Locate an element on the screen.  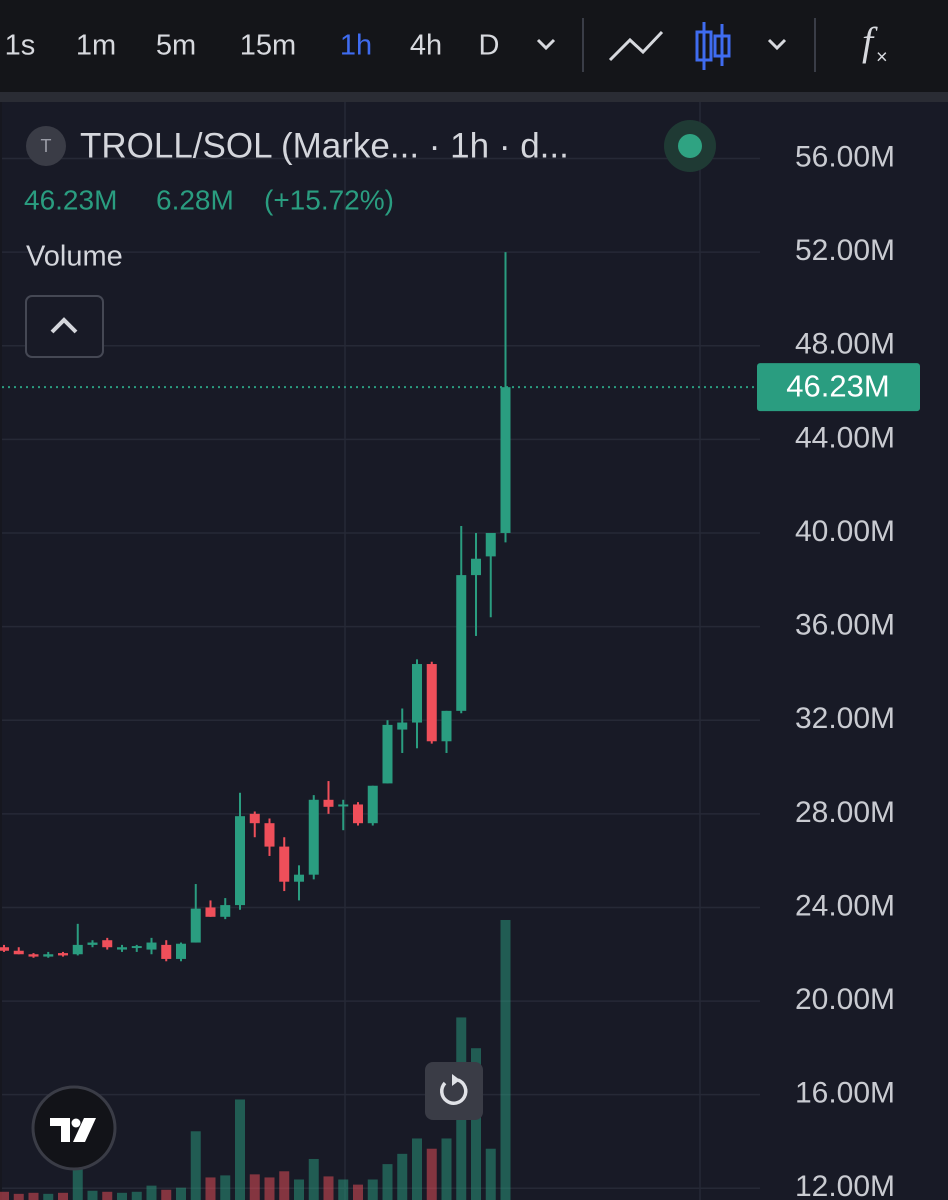
collapse-button is located at coordinates (64, 326).